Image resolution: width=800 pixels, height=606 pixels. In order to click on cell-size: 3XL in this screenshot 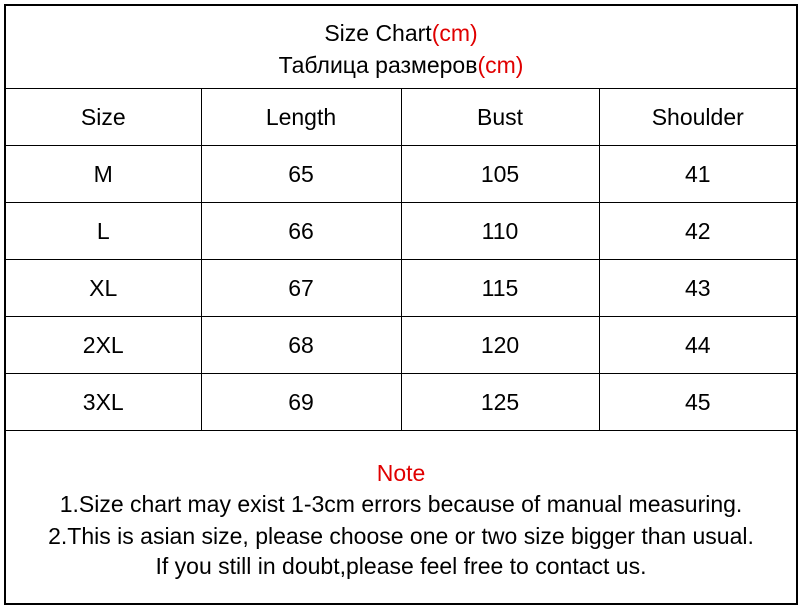, I will do `click(104, 402)`.